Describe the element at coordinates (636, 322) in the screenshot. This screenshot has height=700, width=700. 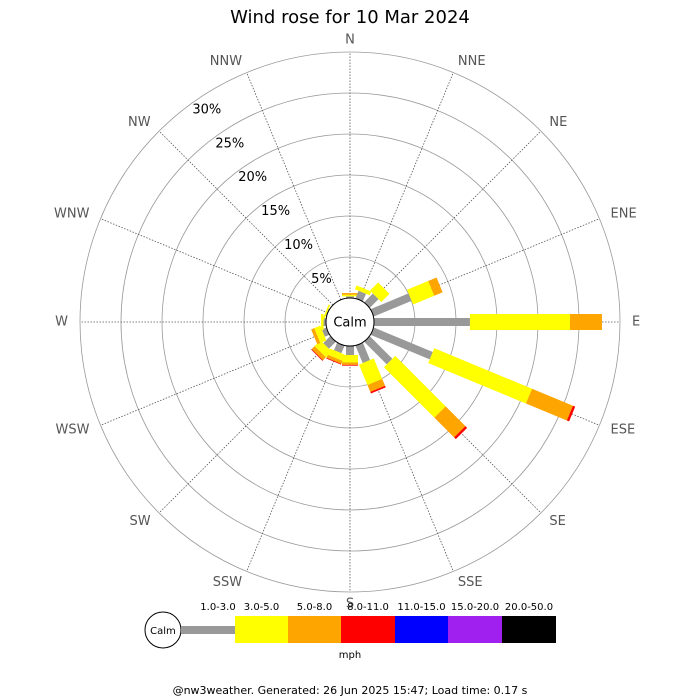
I see `direction-label: E` at that location.